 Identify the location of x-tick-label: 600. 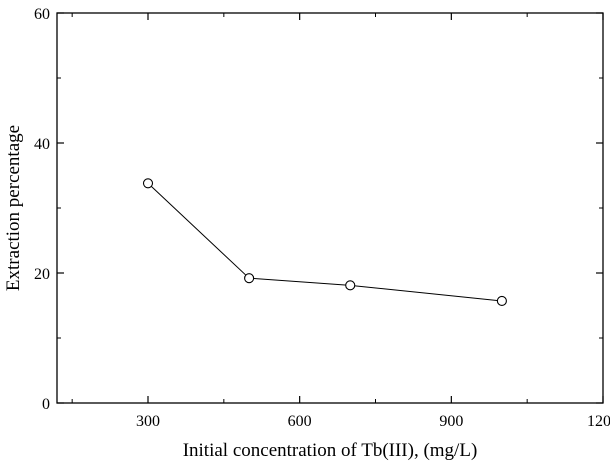
(300, 421).